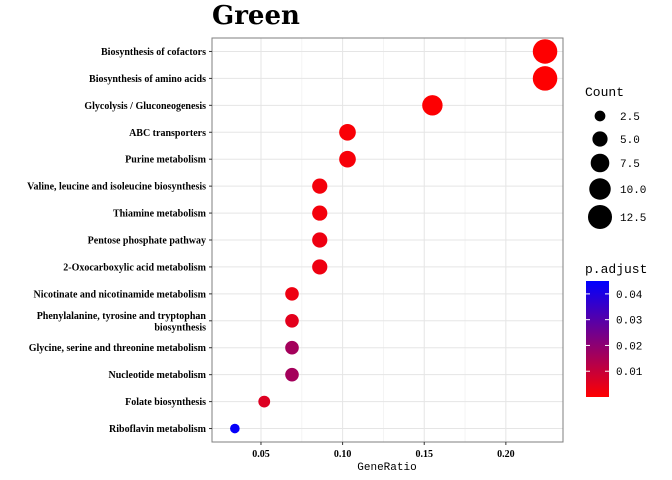 The width and height of the screenshot is (672, 480). I want to click on y-tick-label: Folate biosynthesis, so click(165, 402).